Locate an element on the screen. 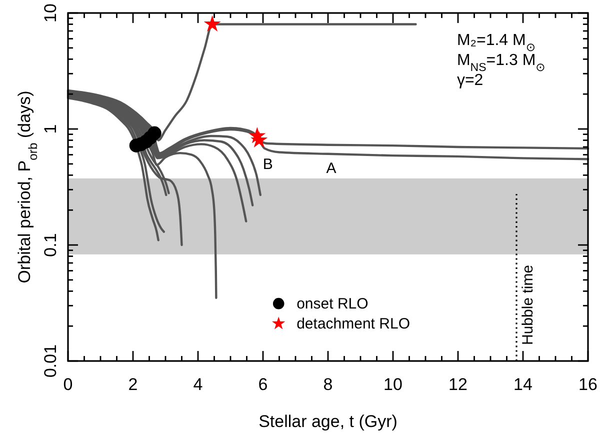  x-tick-label: 12 is located at coordinates (458, 384).